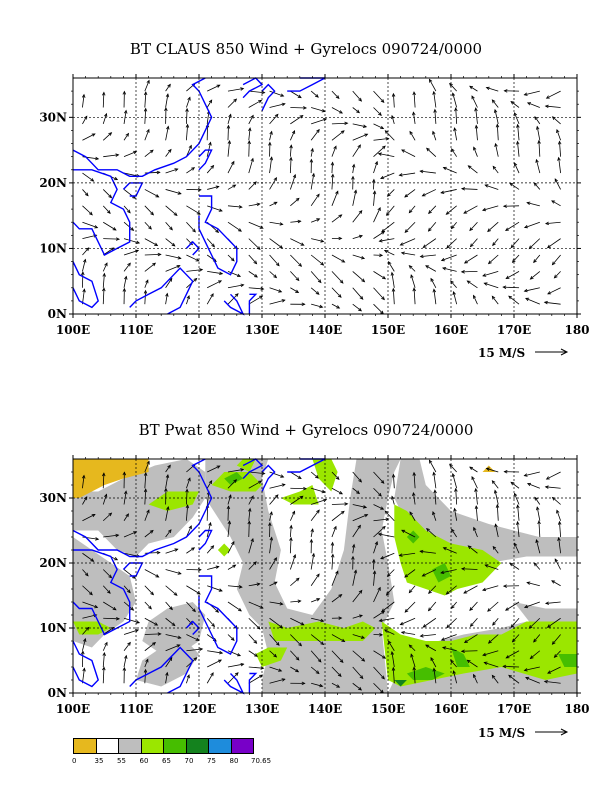 This screenshot has height=792, width=612. I want to click on colorbar-label: 65, so click(166, 761).